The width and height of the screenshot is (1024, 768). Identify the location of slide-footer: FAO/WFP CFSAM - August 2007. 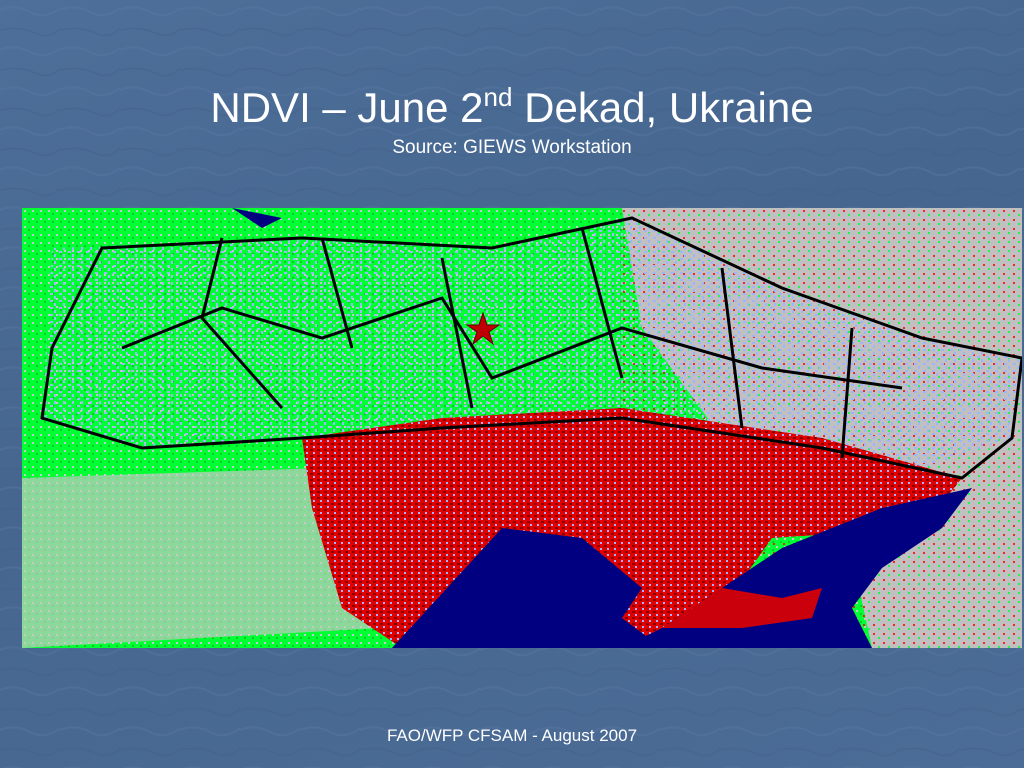
(512, 735).